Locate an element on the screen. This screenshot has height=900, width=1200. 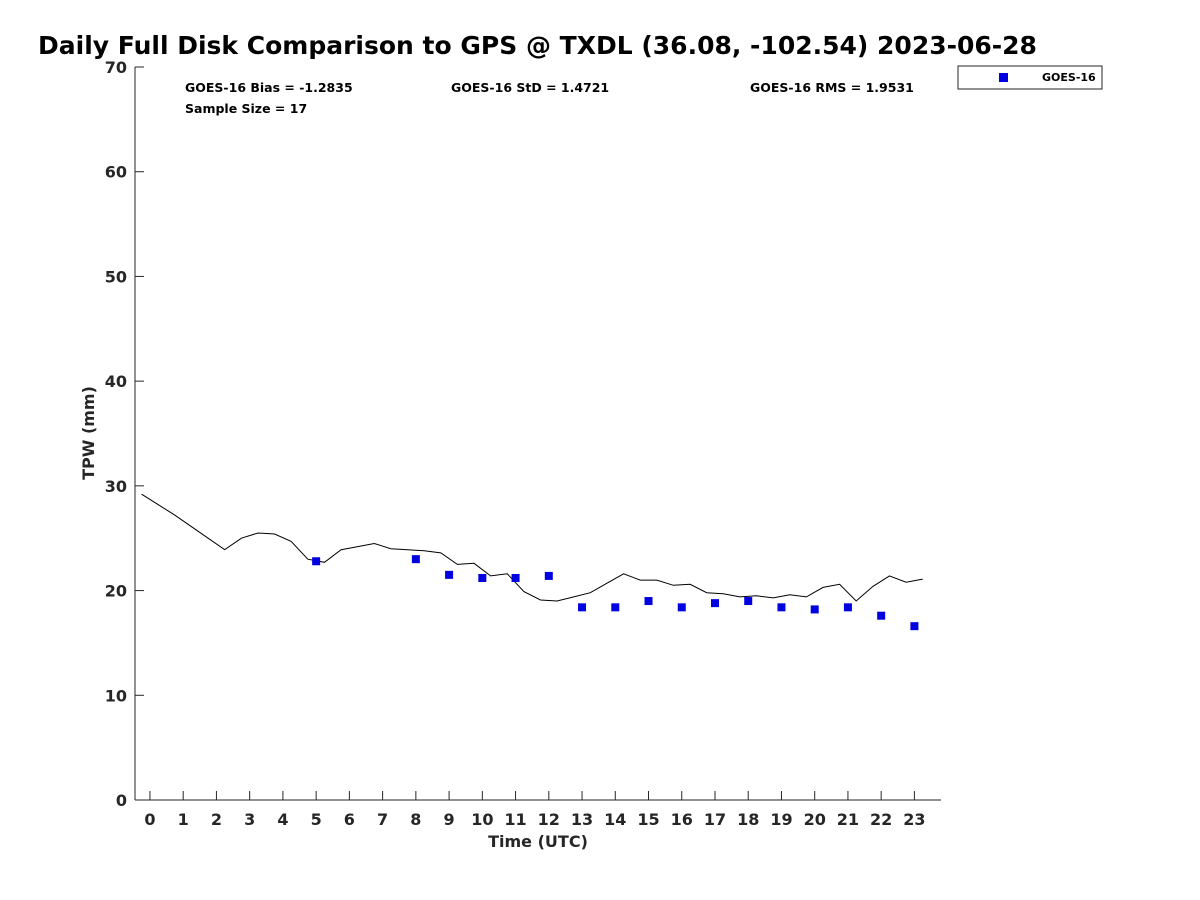
x-tick-label: 20 is located at coordinates (815, 819).